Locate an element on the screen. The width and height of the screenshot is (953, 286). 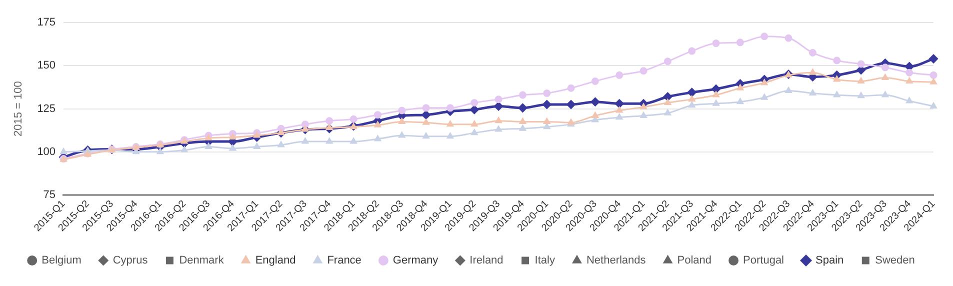
legend-label: Germany is located at coordinates (415, 260).